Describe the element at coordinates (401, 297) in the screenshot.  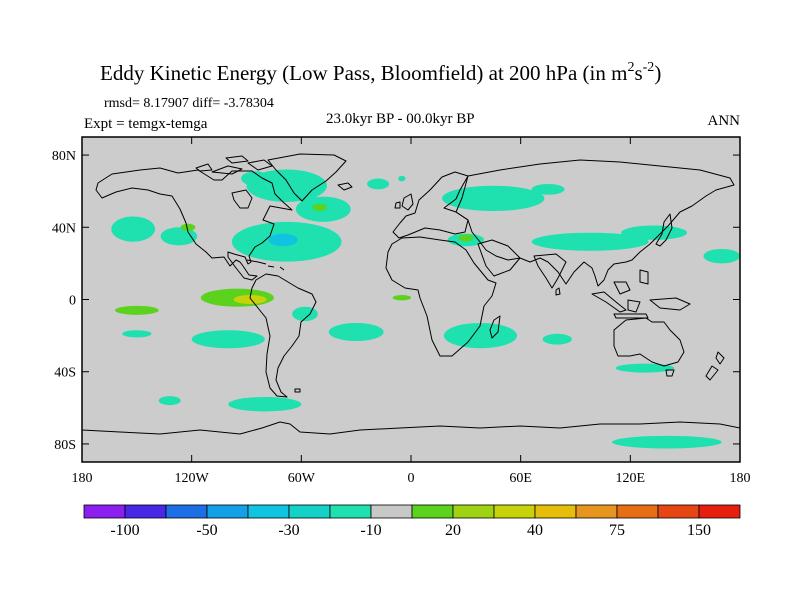
I see `region-tropical-atlantic` at that location.